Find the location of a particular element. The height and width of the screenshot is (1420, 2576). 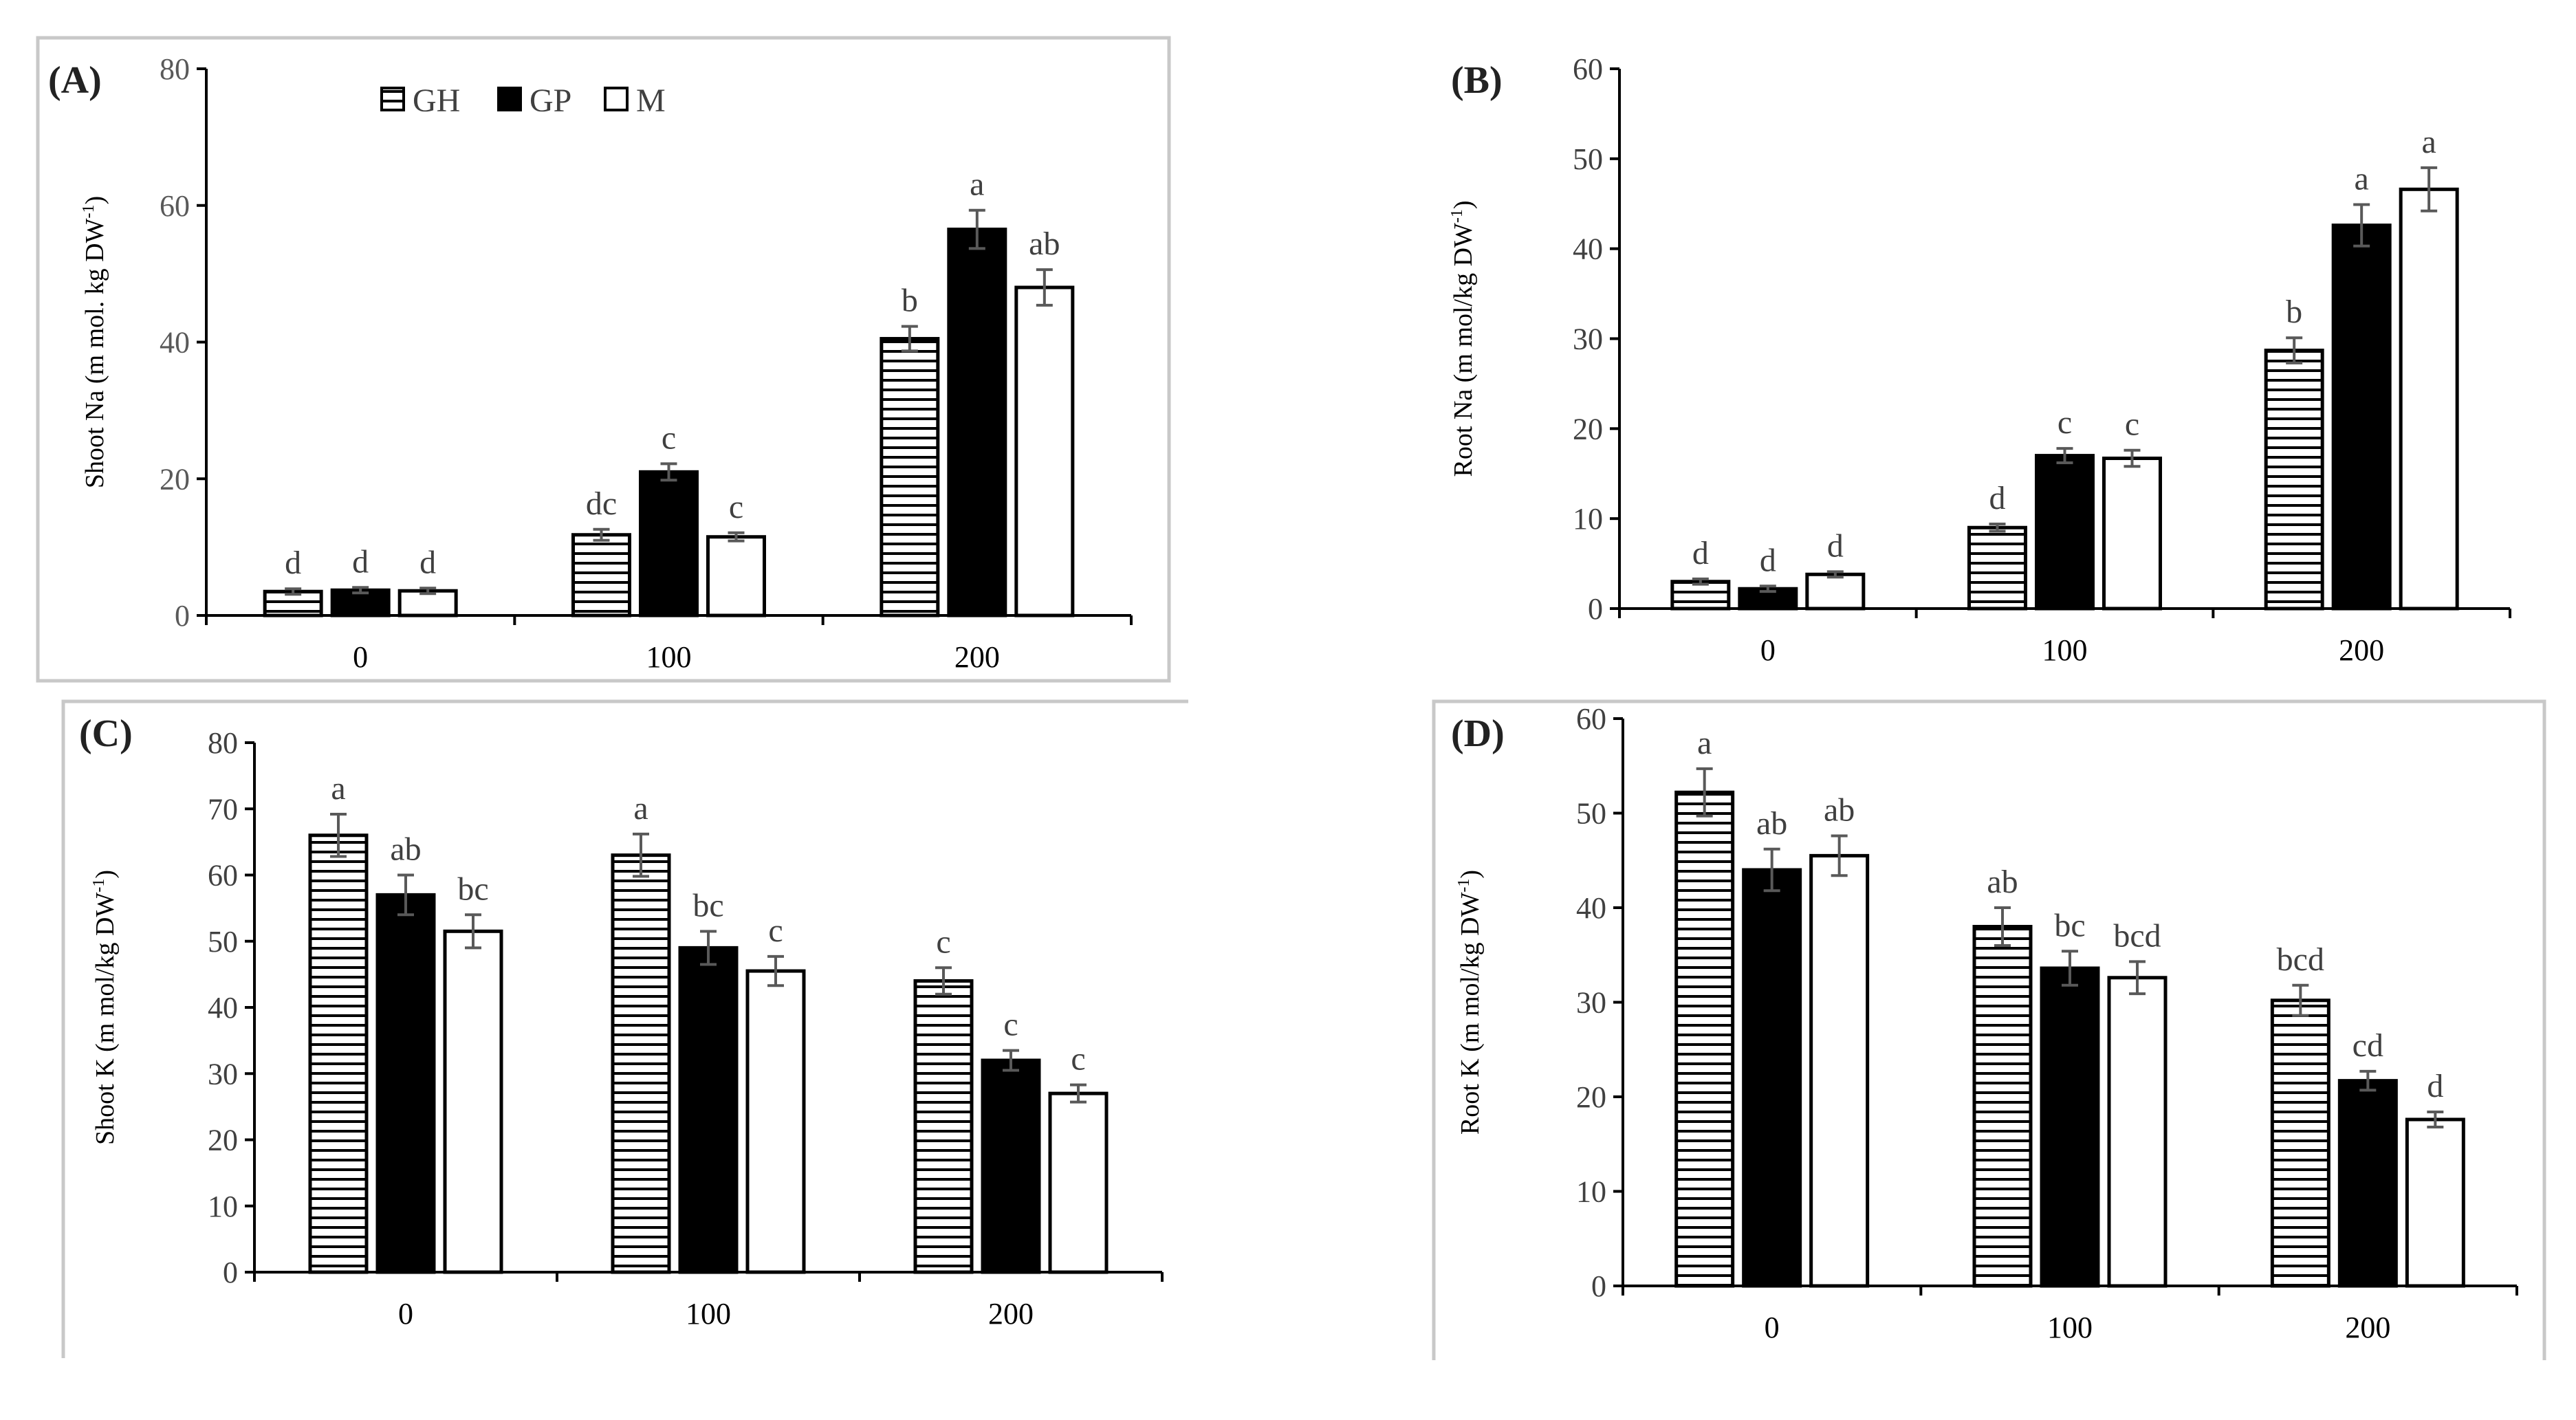

y-tick-label: 70 is located at coordinates (223, 809).